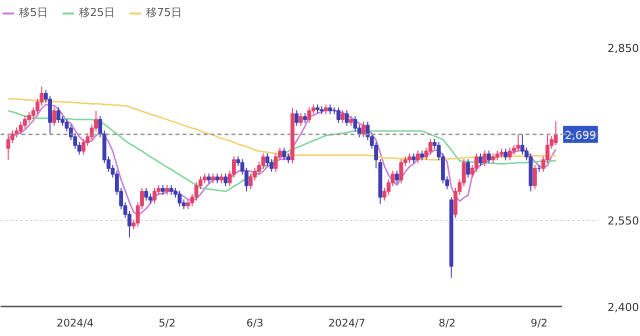  I want to click on y-tick-label: 2,550, so click(623, 221).